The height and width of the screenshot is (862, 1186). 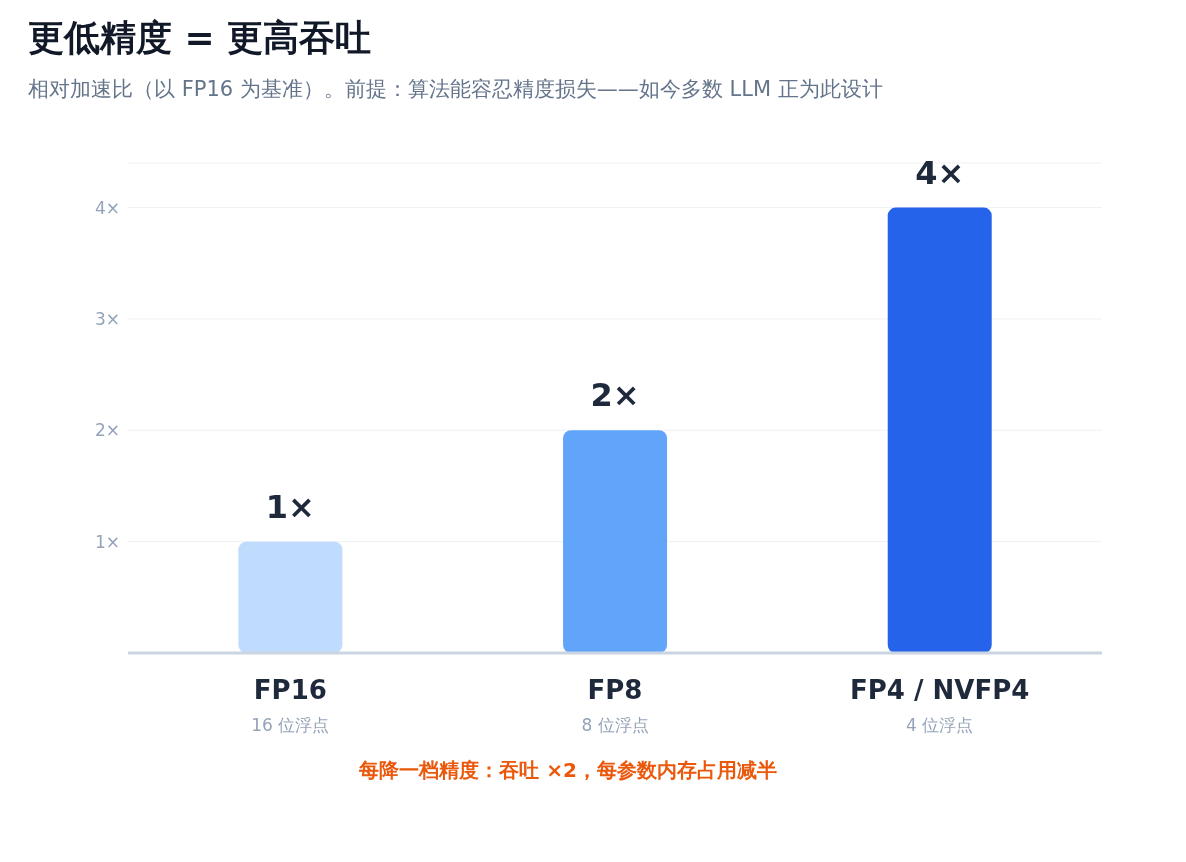 What do you see at coordinates (615, 705) in the screenshot?
I see `x-tick-label: FP8 8 位浮点` at bounding box center [615, 705].